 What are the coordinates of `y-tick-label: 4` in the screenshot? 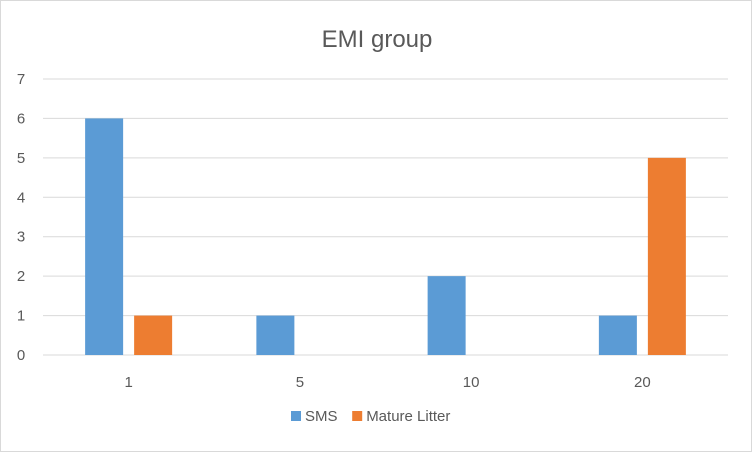 It's located at (21, 197).